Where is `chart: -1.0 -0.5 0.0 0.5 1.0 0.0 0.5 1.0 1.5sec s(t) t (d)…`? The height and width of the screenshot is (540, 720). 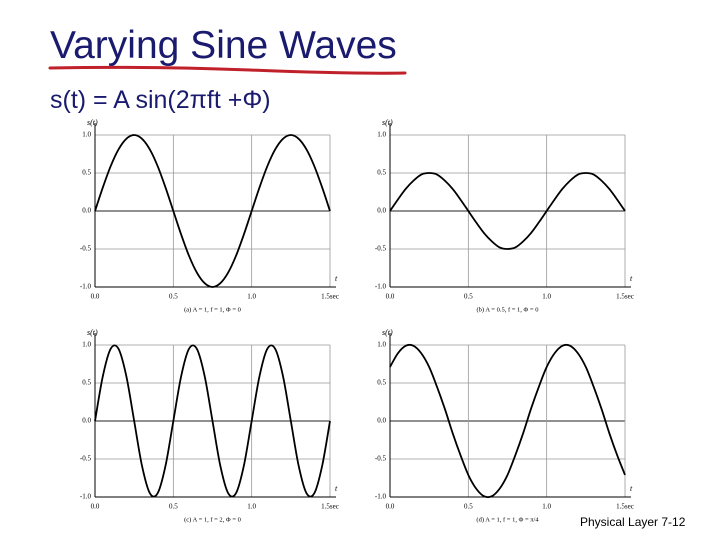 chart: -1.0 -0.5 0.0 0.5 1.0 0.0 0.5 1.0 1.5sec s(t) t (d)… is located at coordinates (504, 426).